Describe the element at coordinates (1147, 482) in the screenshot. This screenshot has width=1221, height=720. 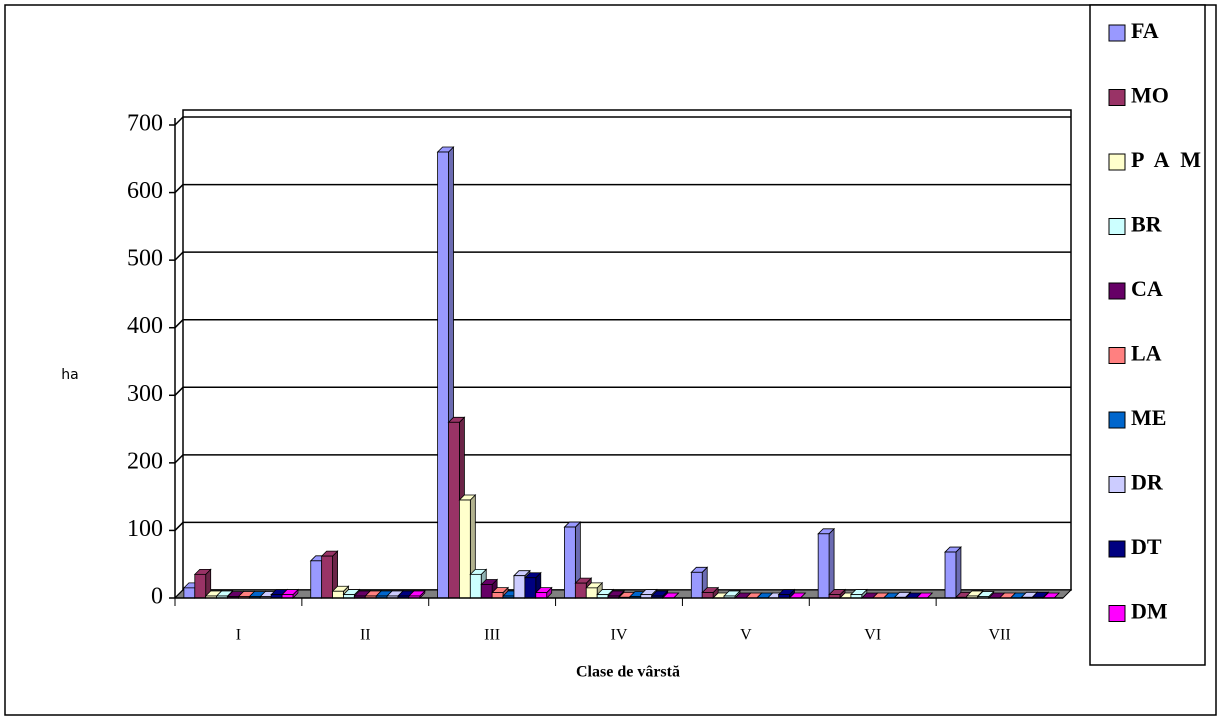
I see `legend-label: DR` at that location.